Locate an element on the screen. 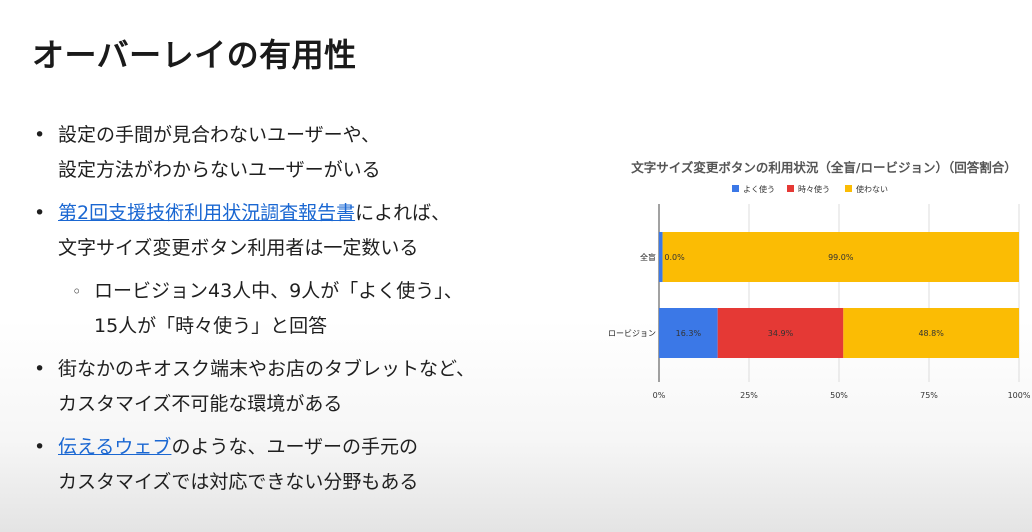 The height and width of the screenshot is (532, 1032). chart-legend: よく使う 時々使う 使わない is located at coordinates (810, 189).